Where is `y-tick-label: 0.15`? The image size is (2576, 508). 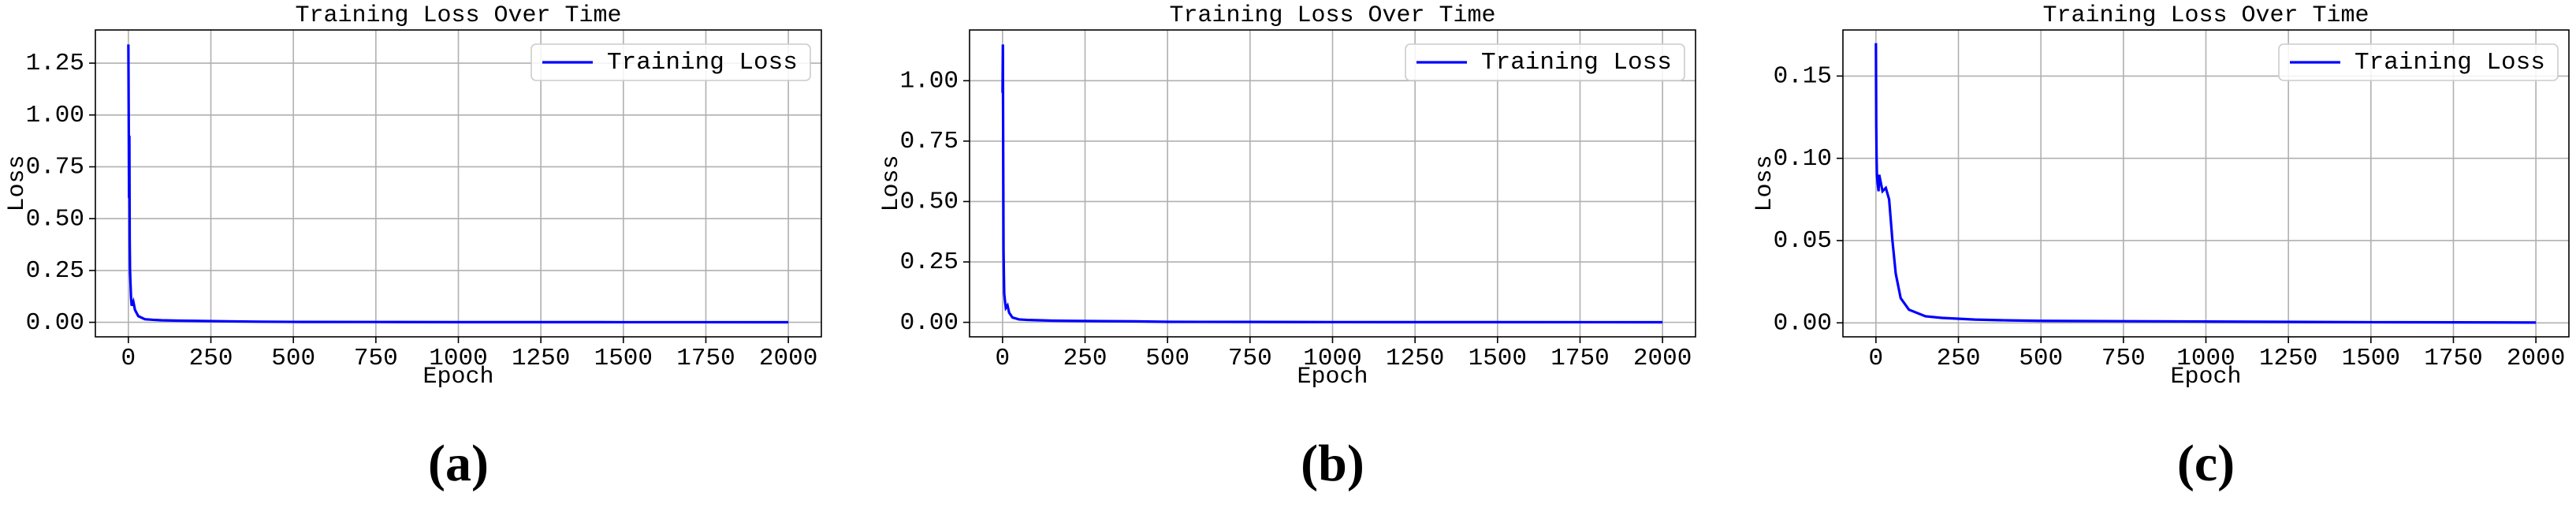 y-tick-label: 0.15 is located at coordinates (1803, 77).